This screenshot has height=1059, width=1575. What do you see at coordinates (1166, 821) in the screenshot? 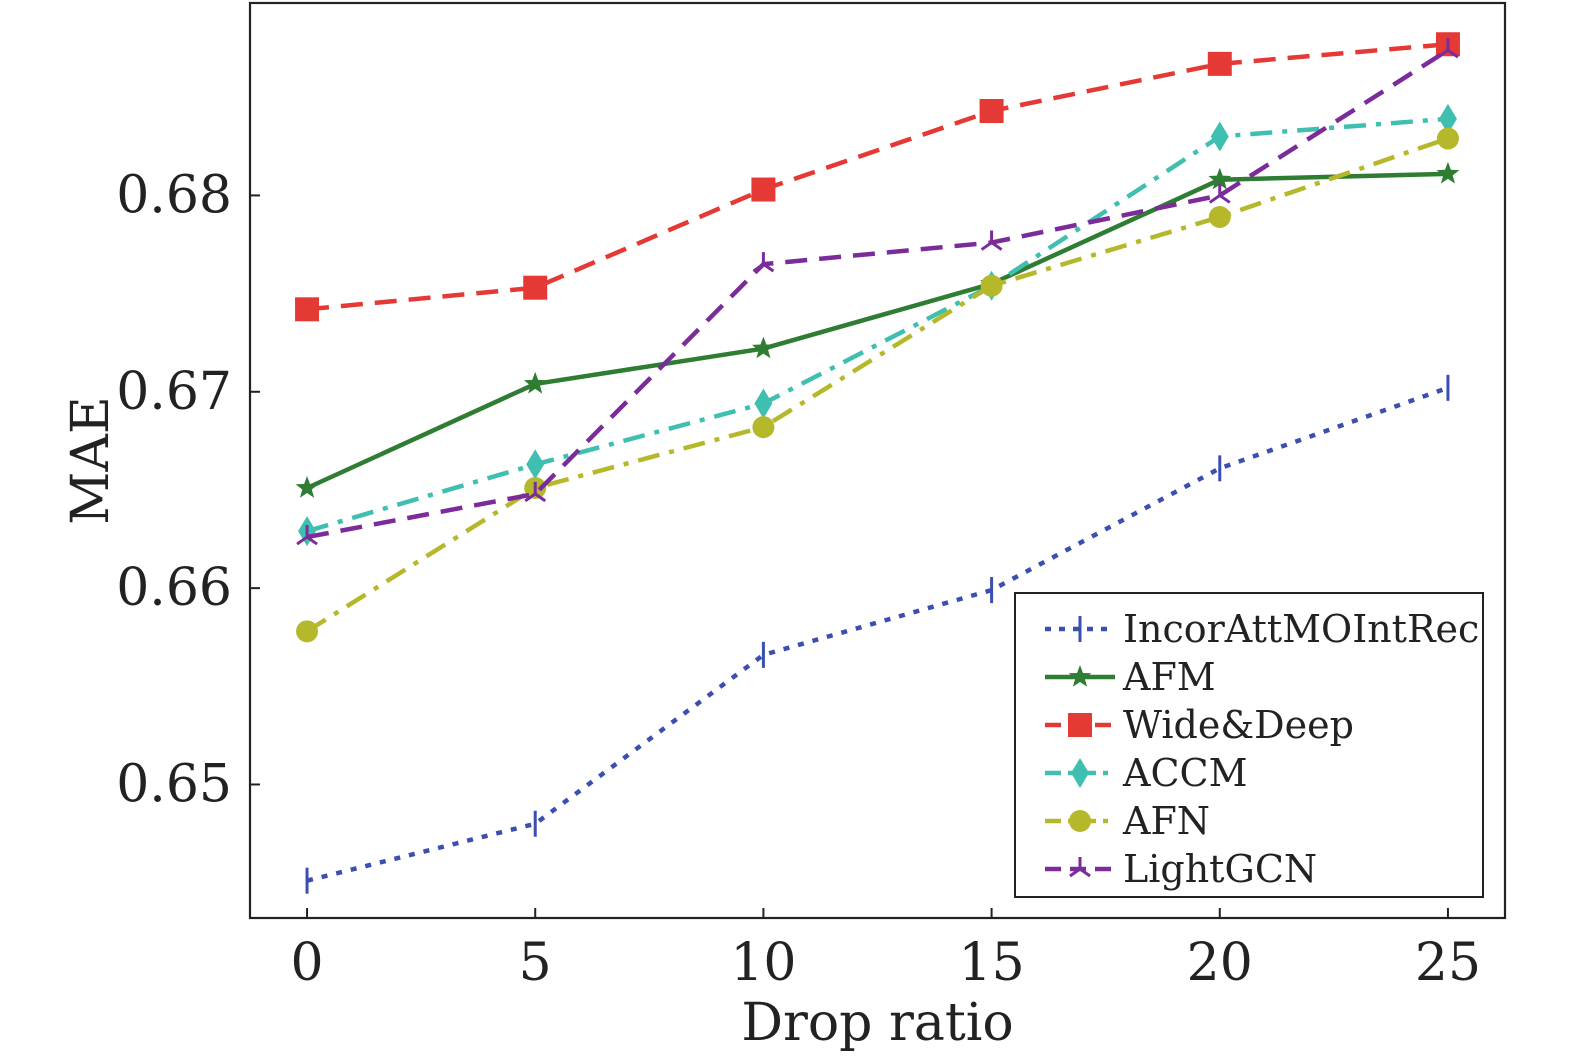
I see `legend-label: AFN` at bounding box center [1166, 821].